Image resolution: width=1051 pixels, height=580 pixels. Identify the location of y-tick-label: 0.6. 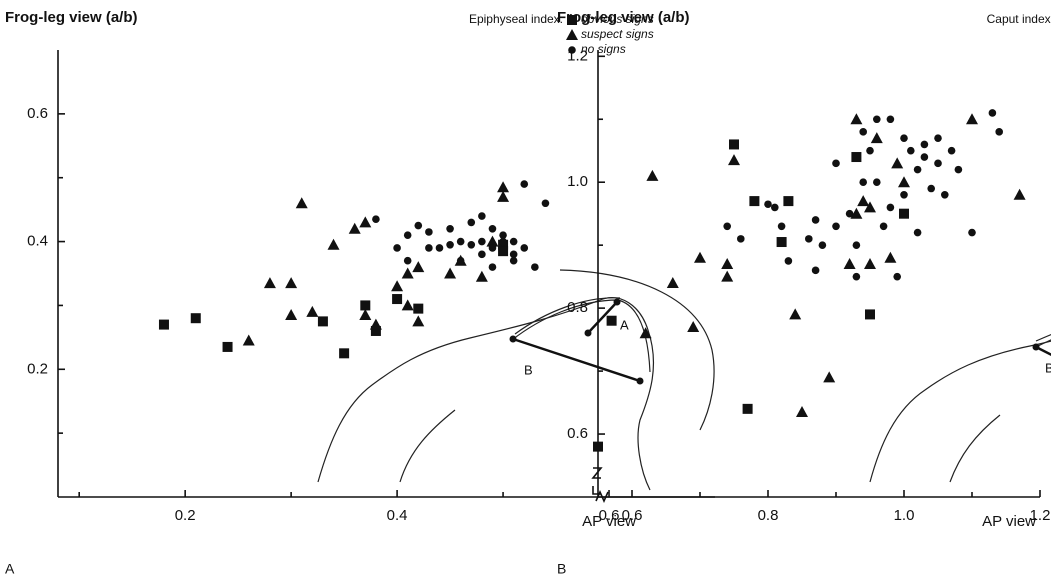
(577, 433).